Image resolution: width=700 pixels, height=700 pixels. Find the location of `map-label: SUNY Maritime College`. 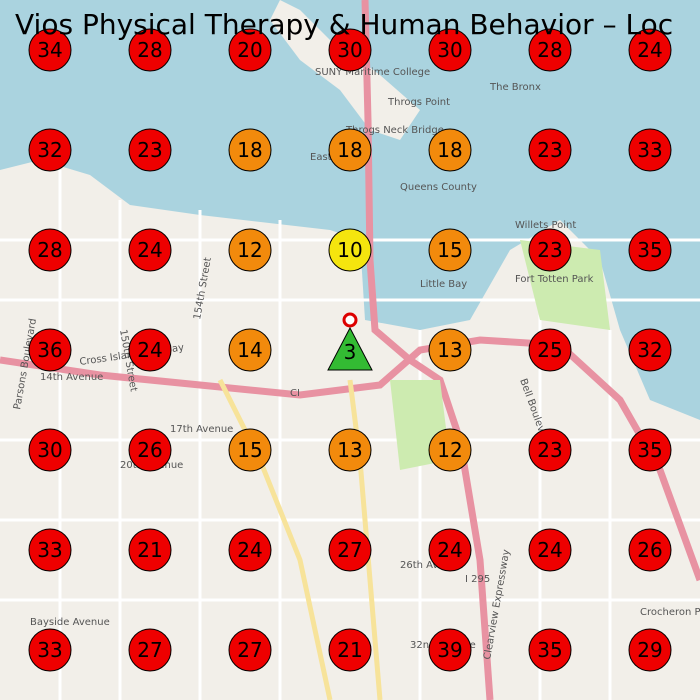

map-label: SUNY Maritime College is located at coordinates (372, 72).